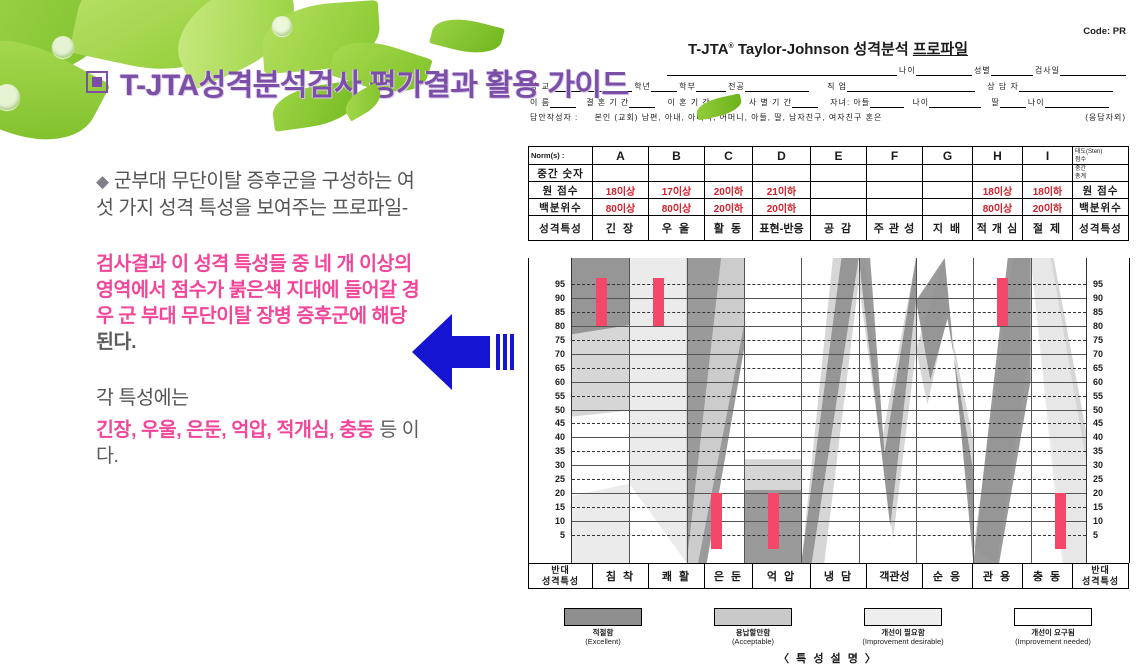 The image size is (1148, 666). What do you see at coordinates (1098, 367) in the screenshot?
I see `y-tick-right-65: 65` at bounding box center [1098, 367].